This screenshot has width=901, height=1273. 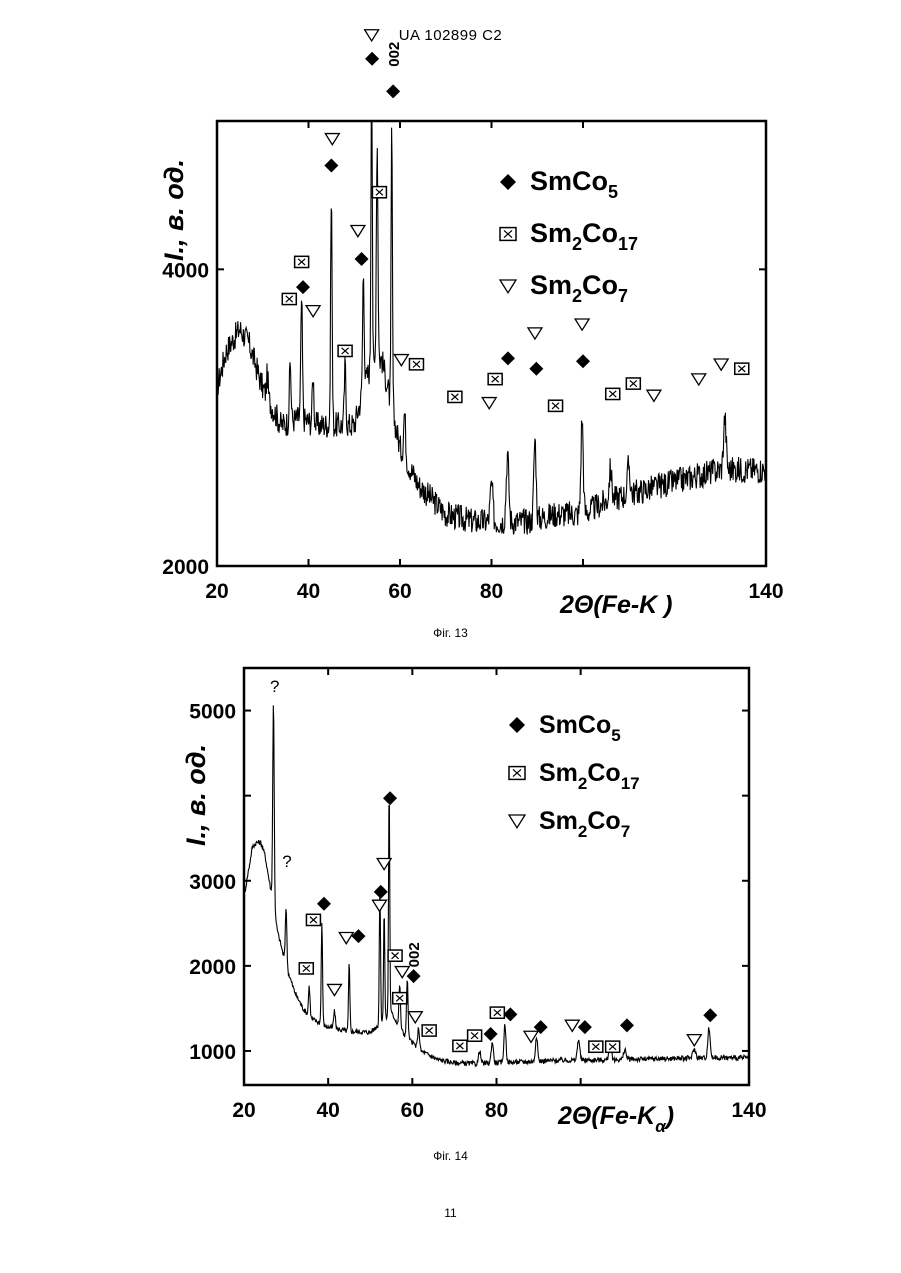 I want to click on legend-entry: SmCo5, so click(x=580, y=728).